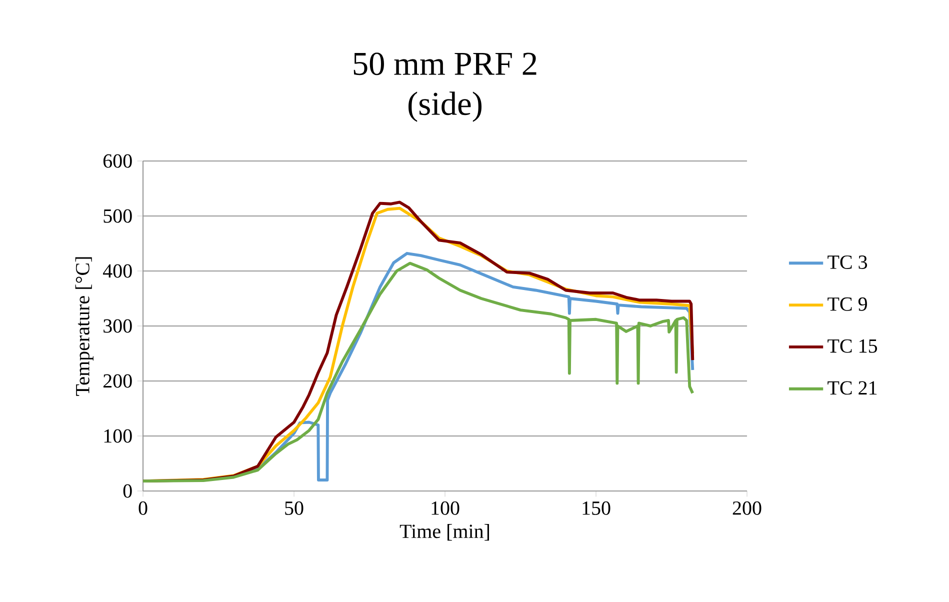  What do you see at coordinates (117, 381) in the screenshot?
I see `y-tick-label: 200` at bounding box center [117, 381].